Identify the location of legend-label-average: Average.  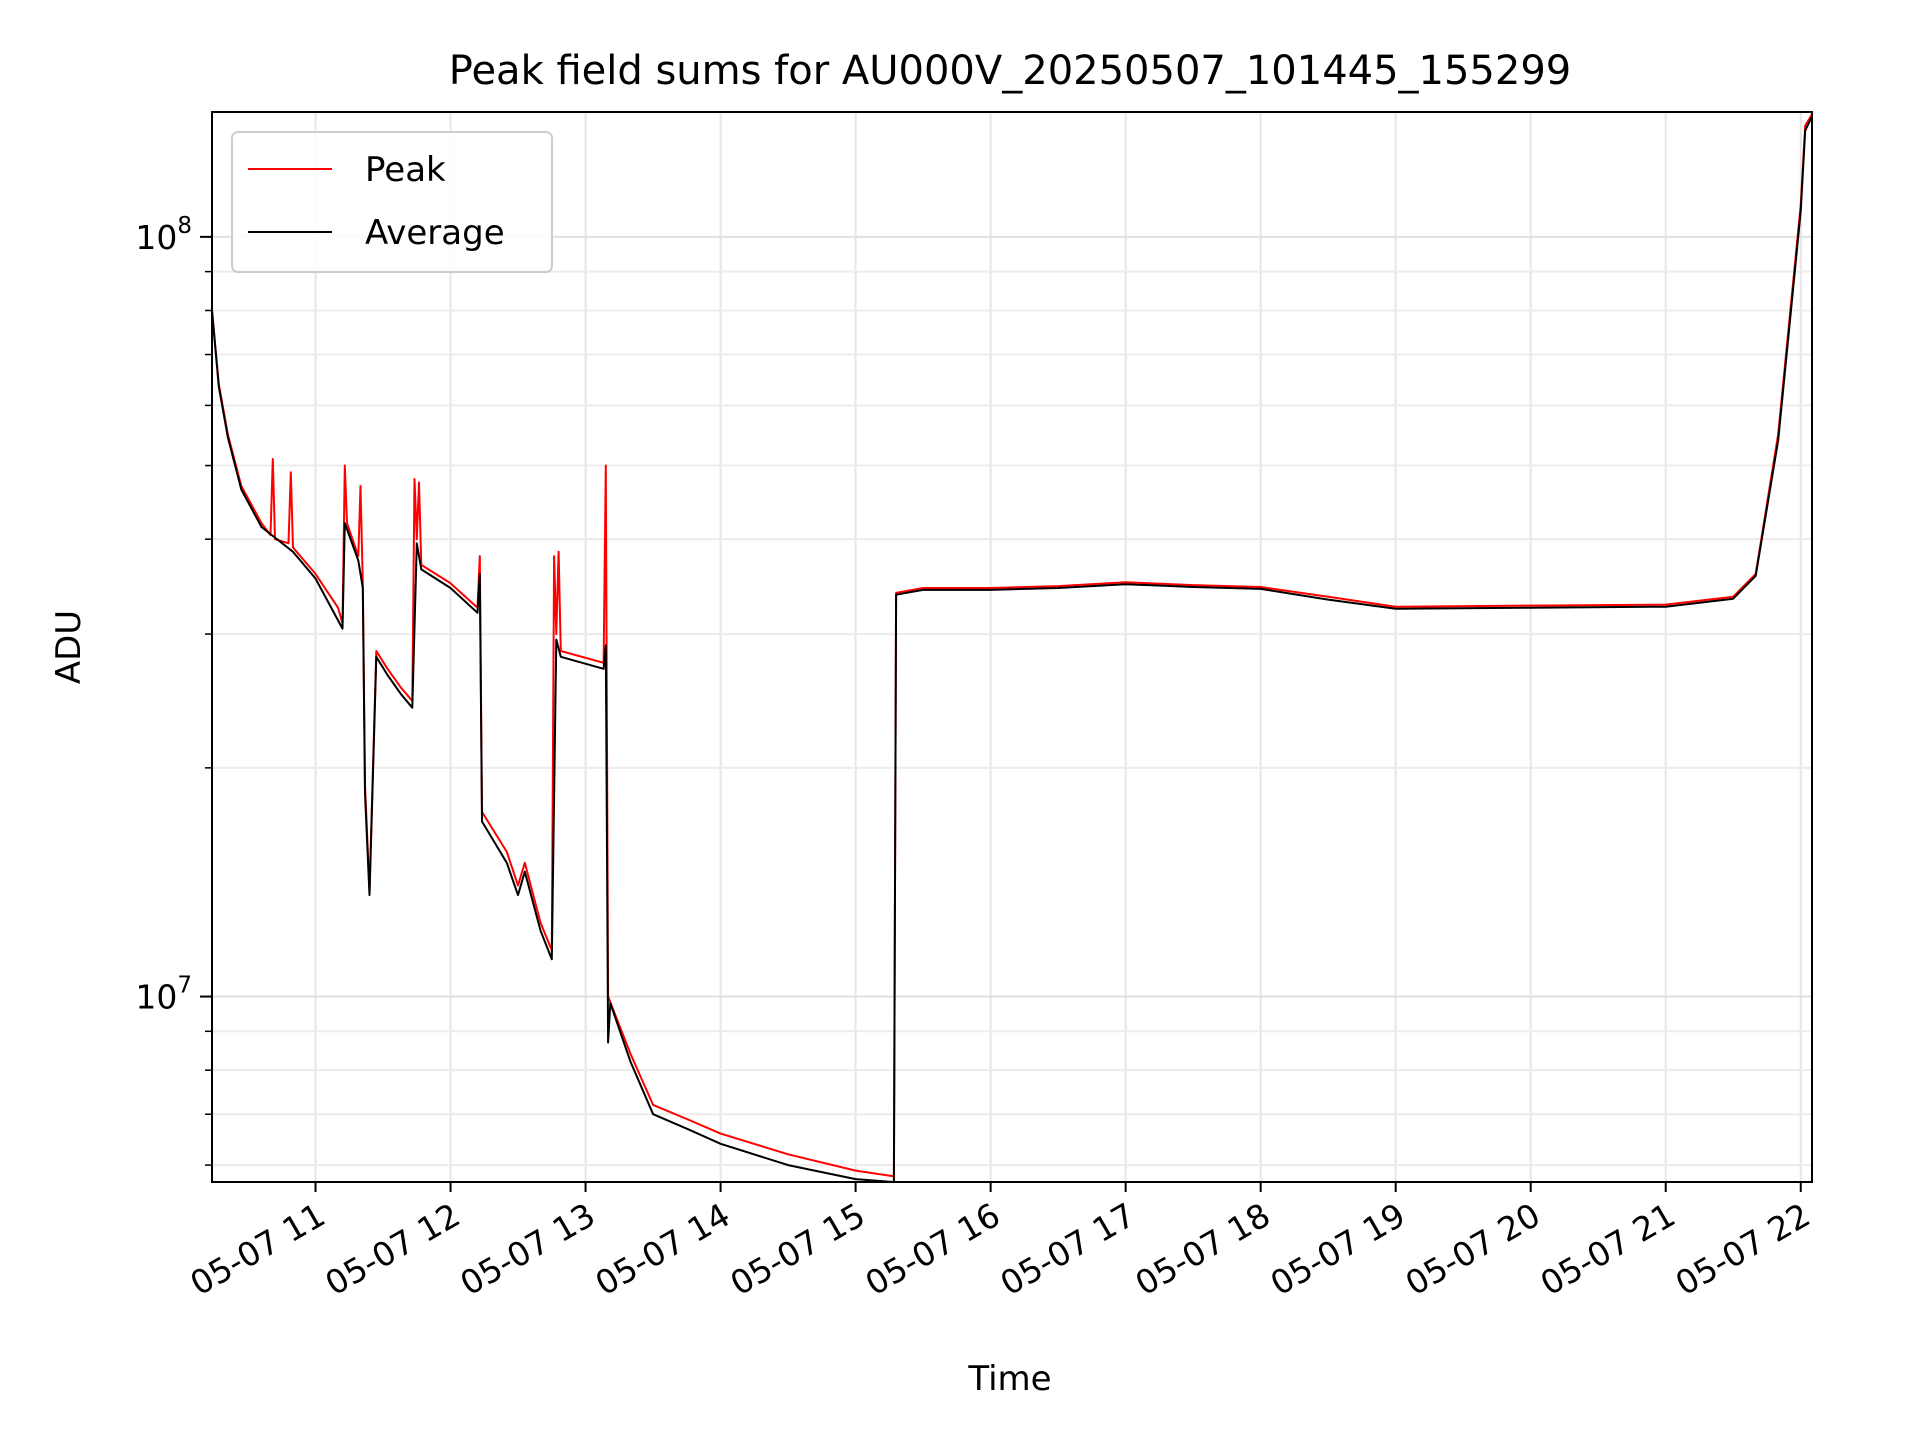
(435, 233).